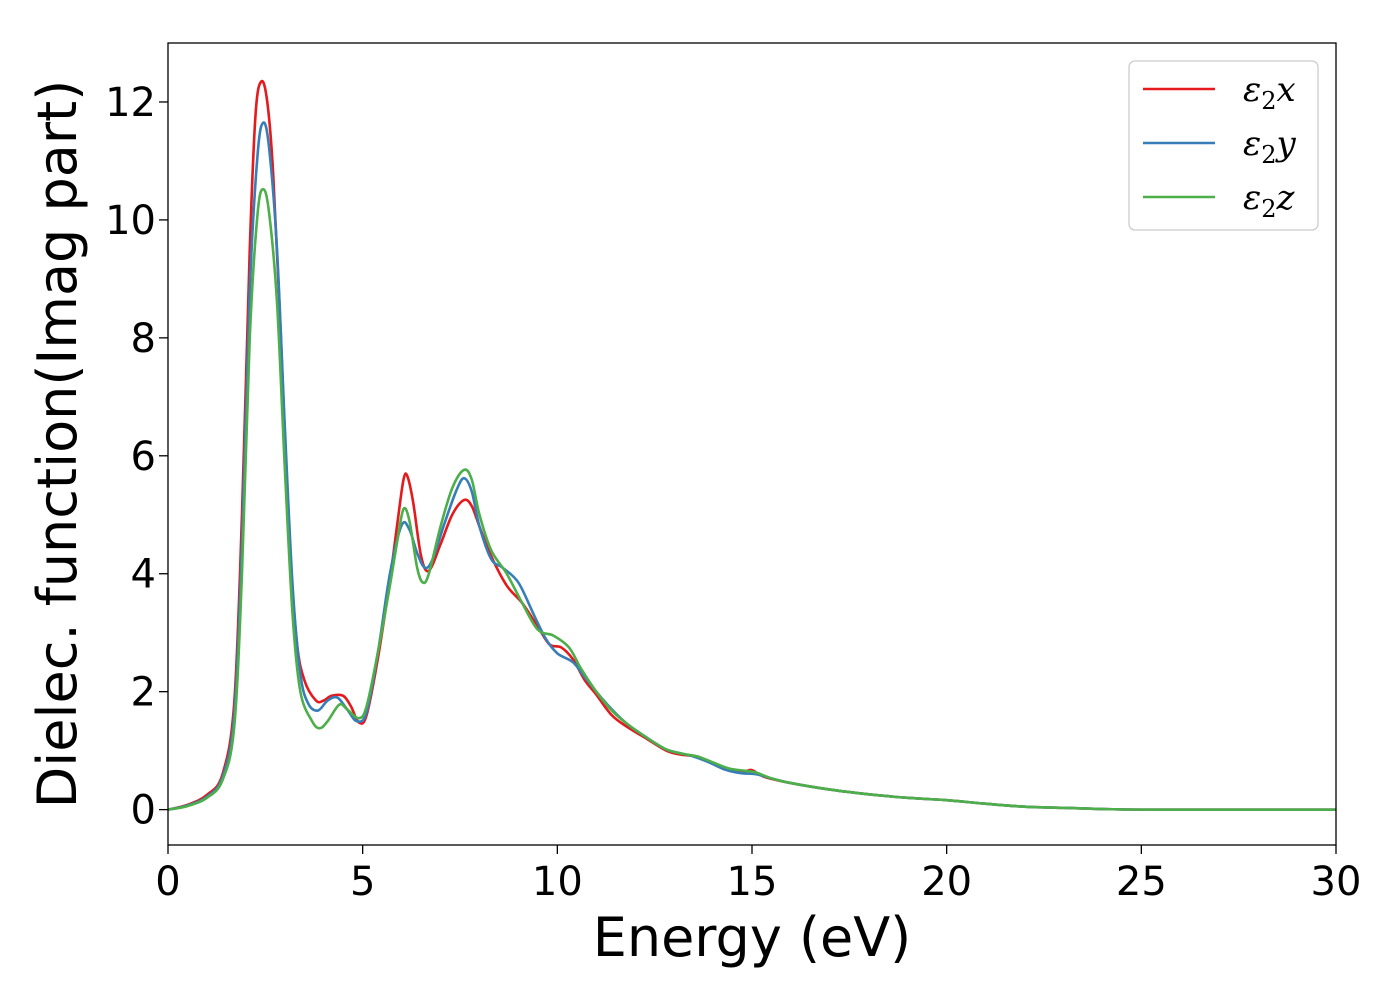 The image size is (1400, 1000). I want to click on legend: ε2x ε2y ε2z, so click(1223, 145).